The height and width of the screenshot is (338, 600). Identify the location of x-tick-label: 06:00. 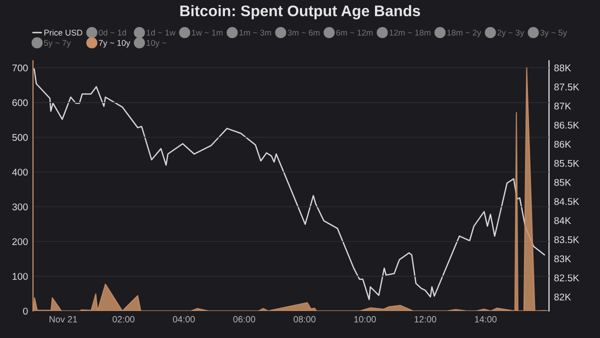
(244, 319).